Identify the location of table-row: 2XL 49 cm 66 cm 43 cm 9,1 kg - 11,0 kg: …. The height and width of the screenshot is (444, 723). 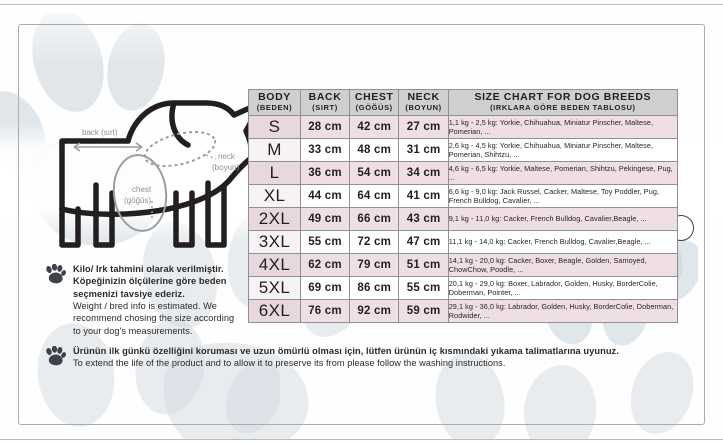
(463, 219).